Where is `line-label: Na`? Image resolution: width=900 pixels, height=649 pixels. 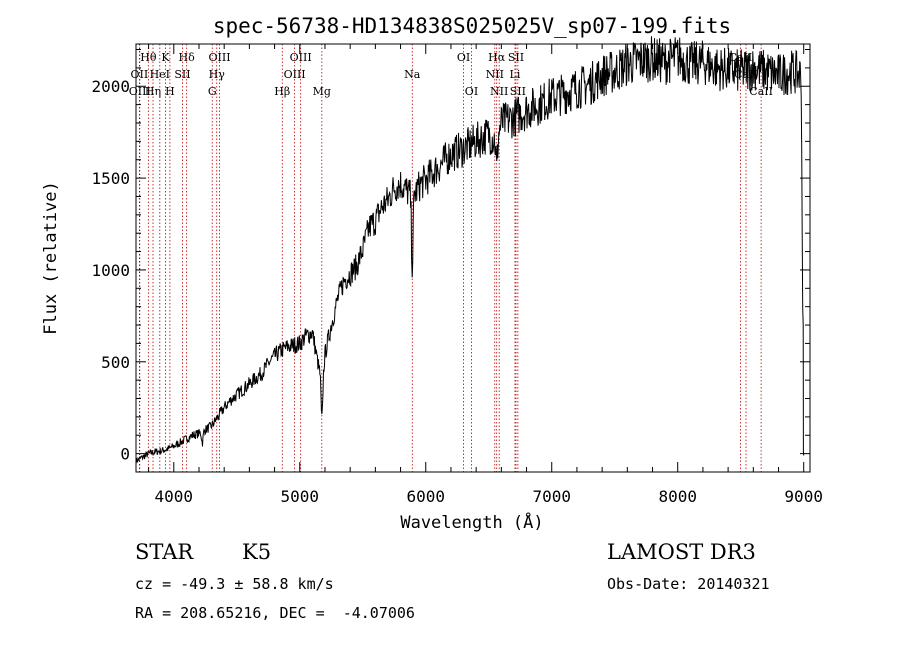 line-label: Na is located at coordinates (412, 74).